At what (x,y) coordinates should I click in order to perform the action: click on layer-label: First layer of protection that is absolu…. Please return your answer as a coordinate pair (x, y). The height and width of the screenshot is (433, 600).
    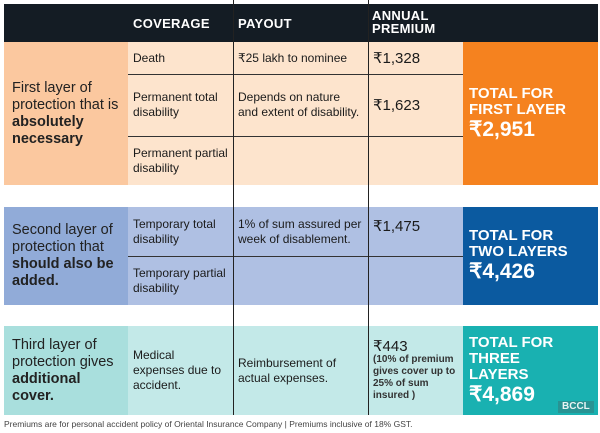
    Looking at the image, I should click on (66, 113).